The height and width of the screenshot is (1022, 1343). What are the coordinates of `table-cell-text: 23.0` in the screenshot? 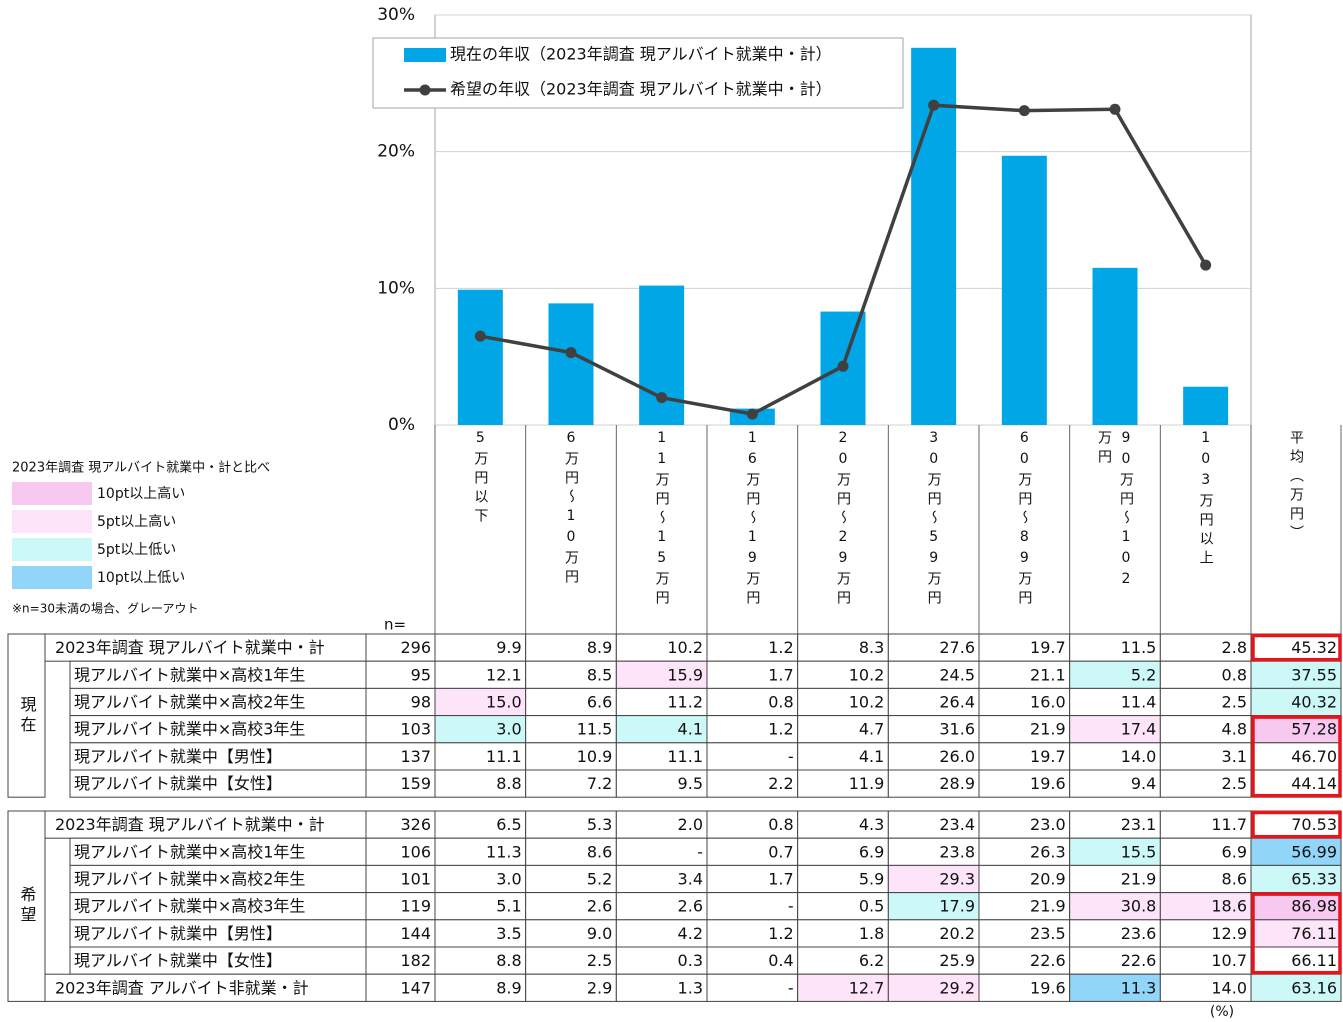 It's located at (1048, 824).